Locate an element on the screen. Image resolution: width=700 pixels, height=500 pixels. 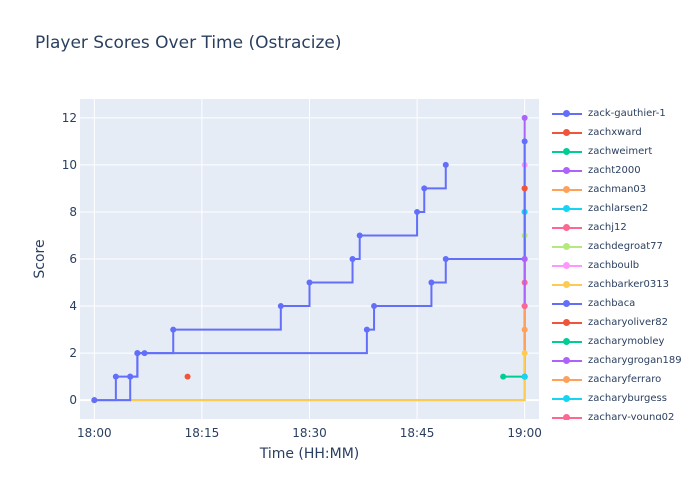
legend-item: zachxward is located at coordinates (626, 132).